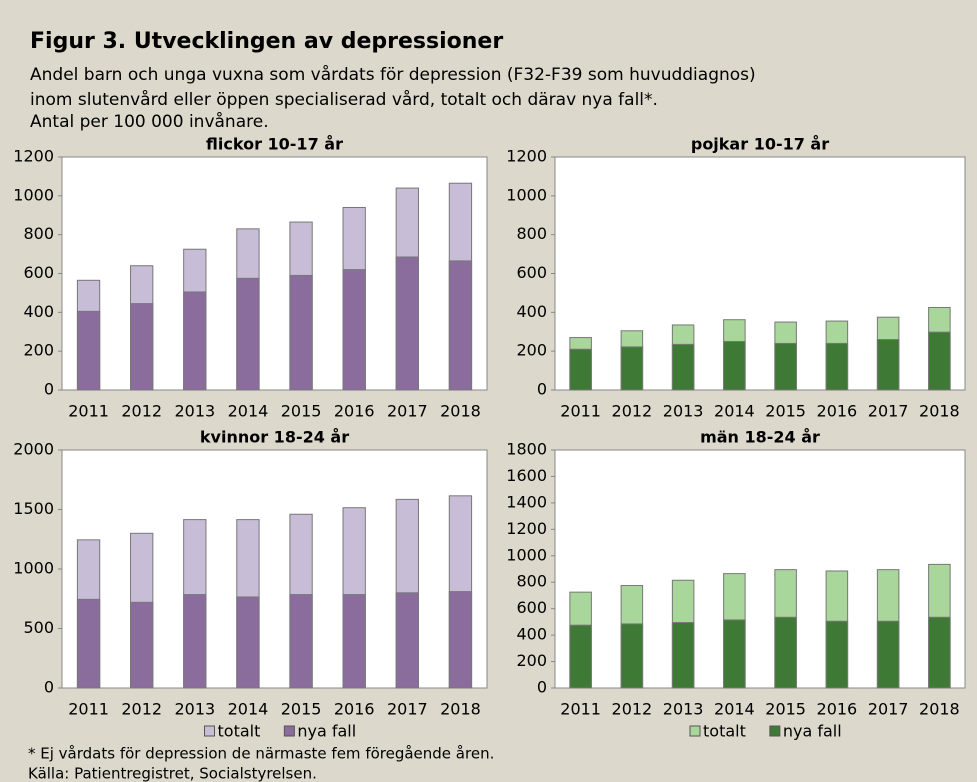 The image size is (977, 782). Describe the element at coordinates (33, 449) in the screenshot. I see `y-tick-label: 2000` at that location.